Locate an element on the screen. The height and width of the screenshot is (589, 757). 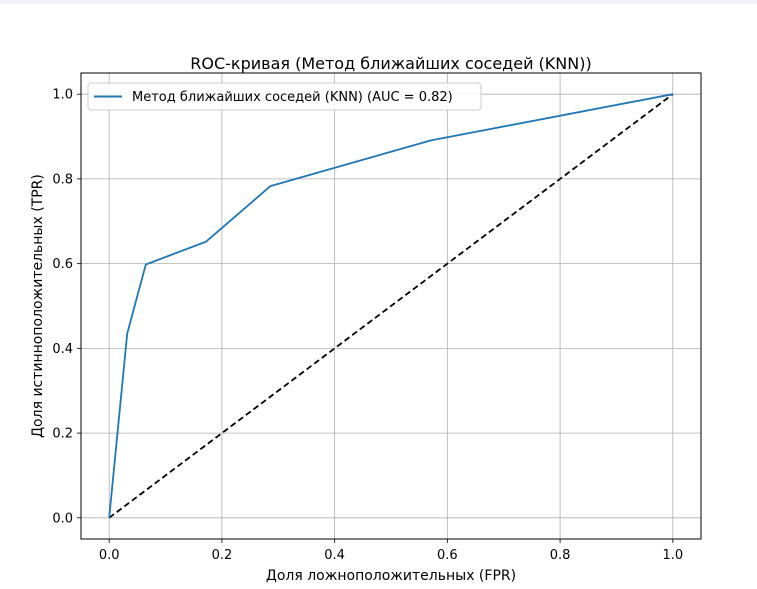
x-tick-label: 0.4 is located at coordinates (334, 555).